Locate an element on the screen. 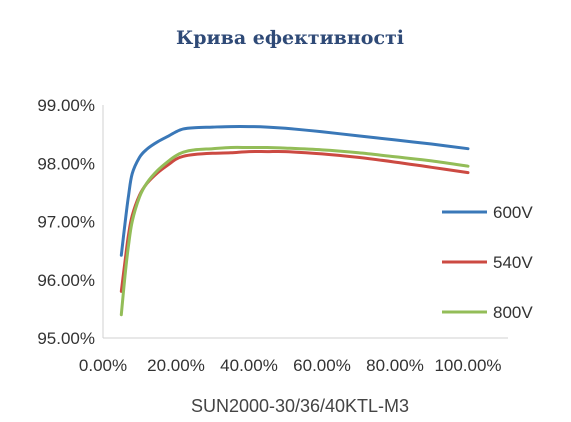 Image resolution: width=571 pixels, height=422 pixels. x-tick-label: 80.00% is located at coordinates (395, 365).